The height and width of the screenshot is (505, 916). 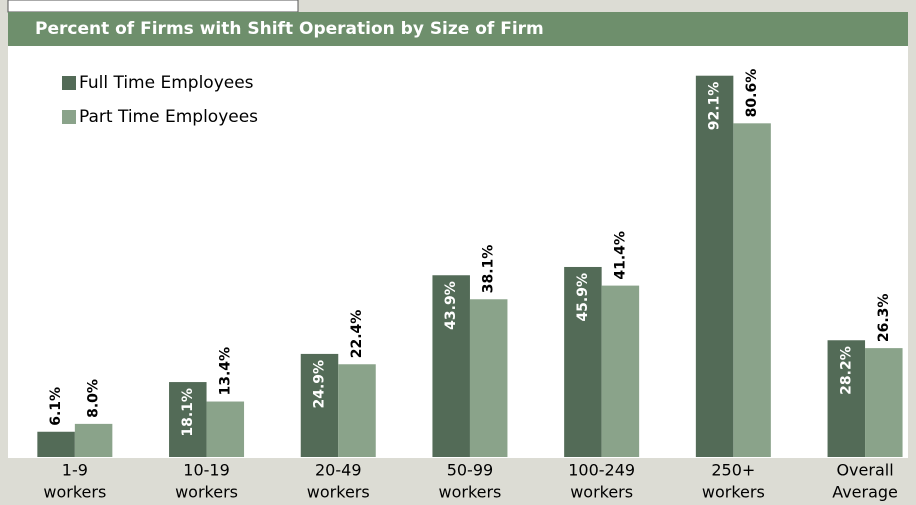 What do you see at coordinates (715, 106) in the screenshot?
I see `data-label: 92.1%` at bounding box center [715, 106].